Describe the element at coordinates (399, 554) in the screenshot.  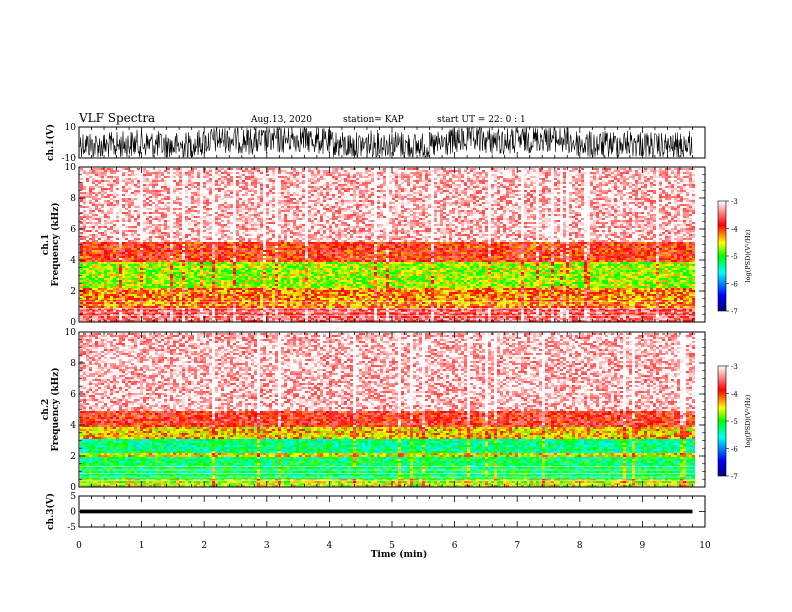
I see `x-axis-label: Time (min)` at that location.